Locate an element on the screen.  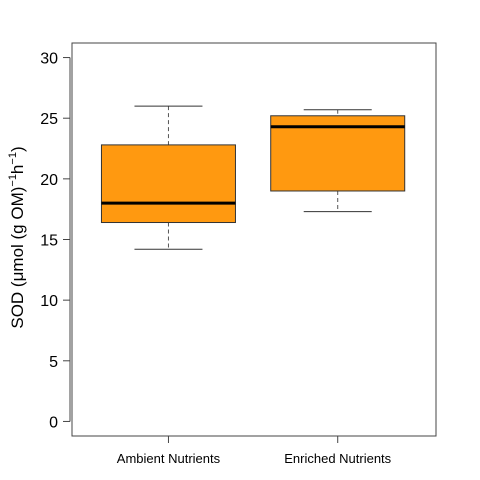
y-tick-label: 15 is located at coordinates (49, 241).